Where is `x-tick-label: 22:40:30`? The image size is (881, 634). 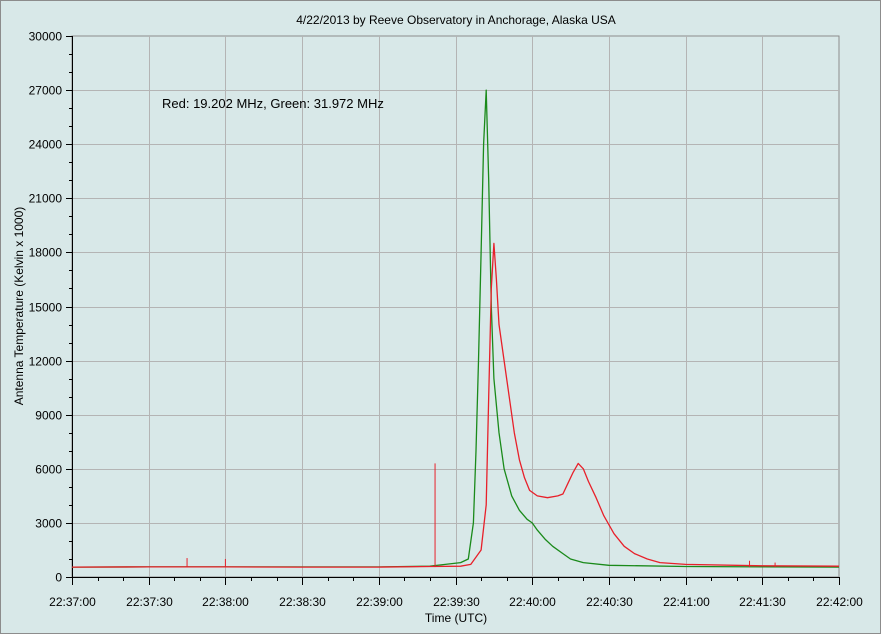
x-tick-label: 22:40:30 is located at coordinates (609, 602).